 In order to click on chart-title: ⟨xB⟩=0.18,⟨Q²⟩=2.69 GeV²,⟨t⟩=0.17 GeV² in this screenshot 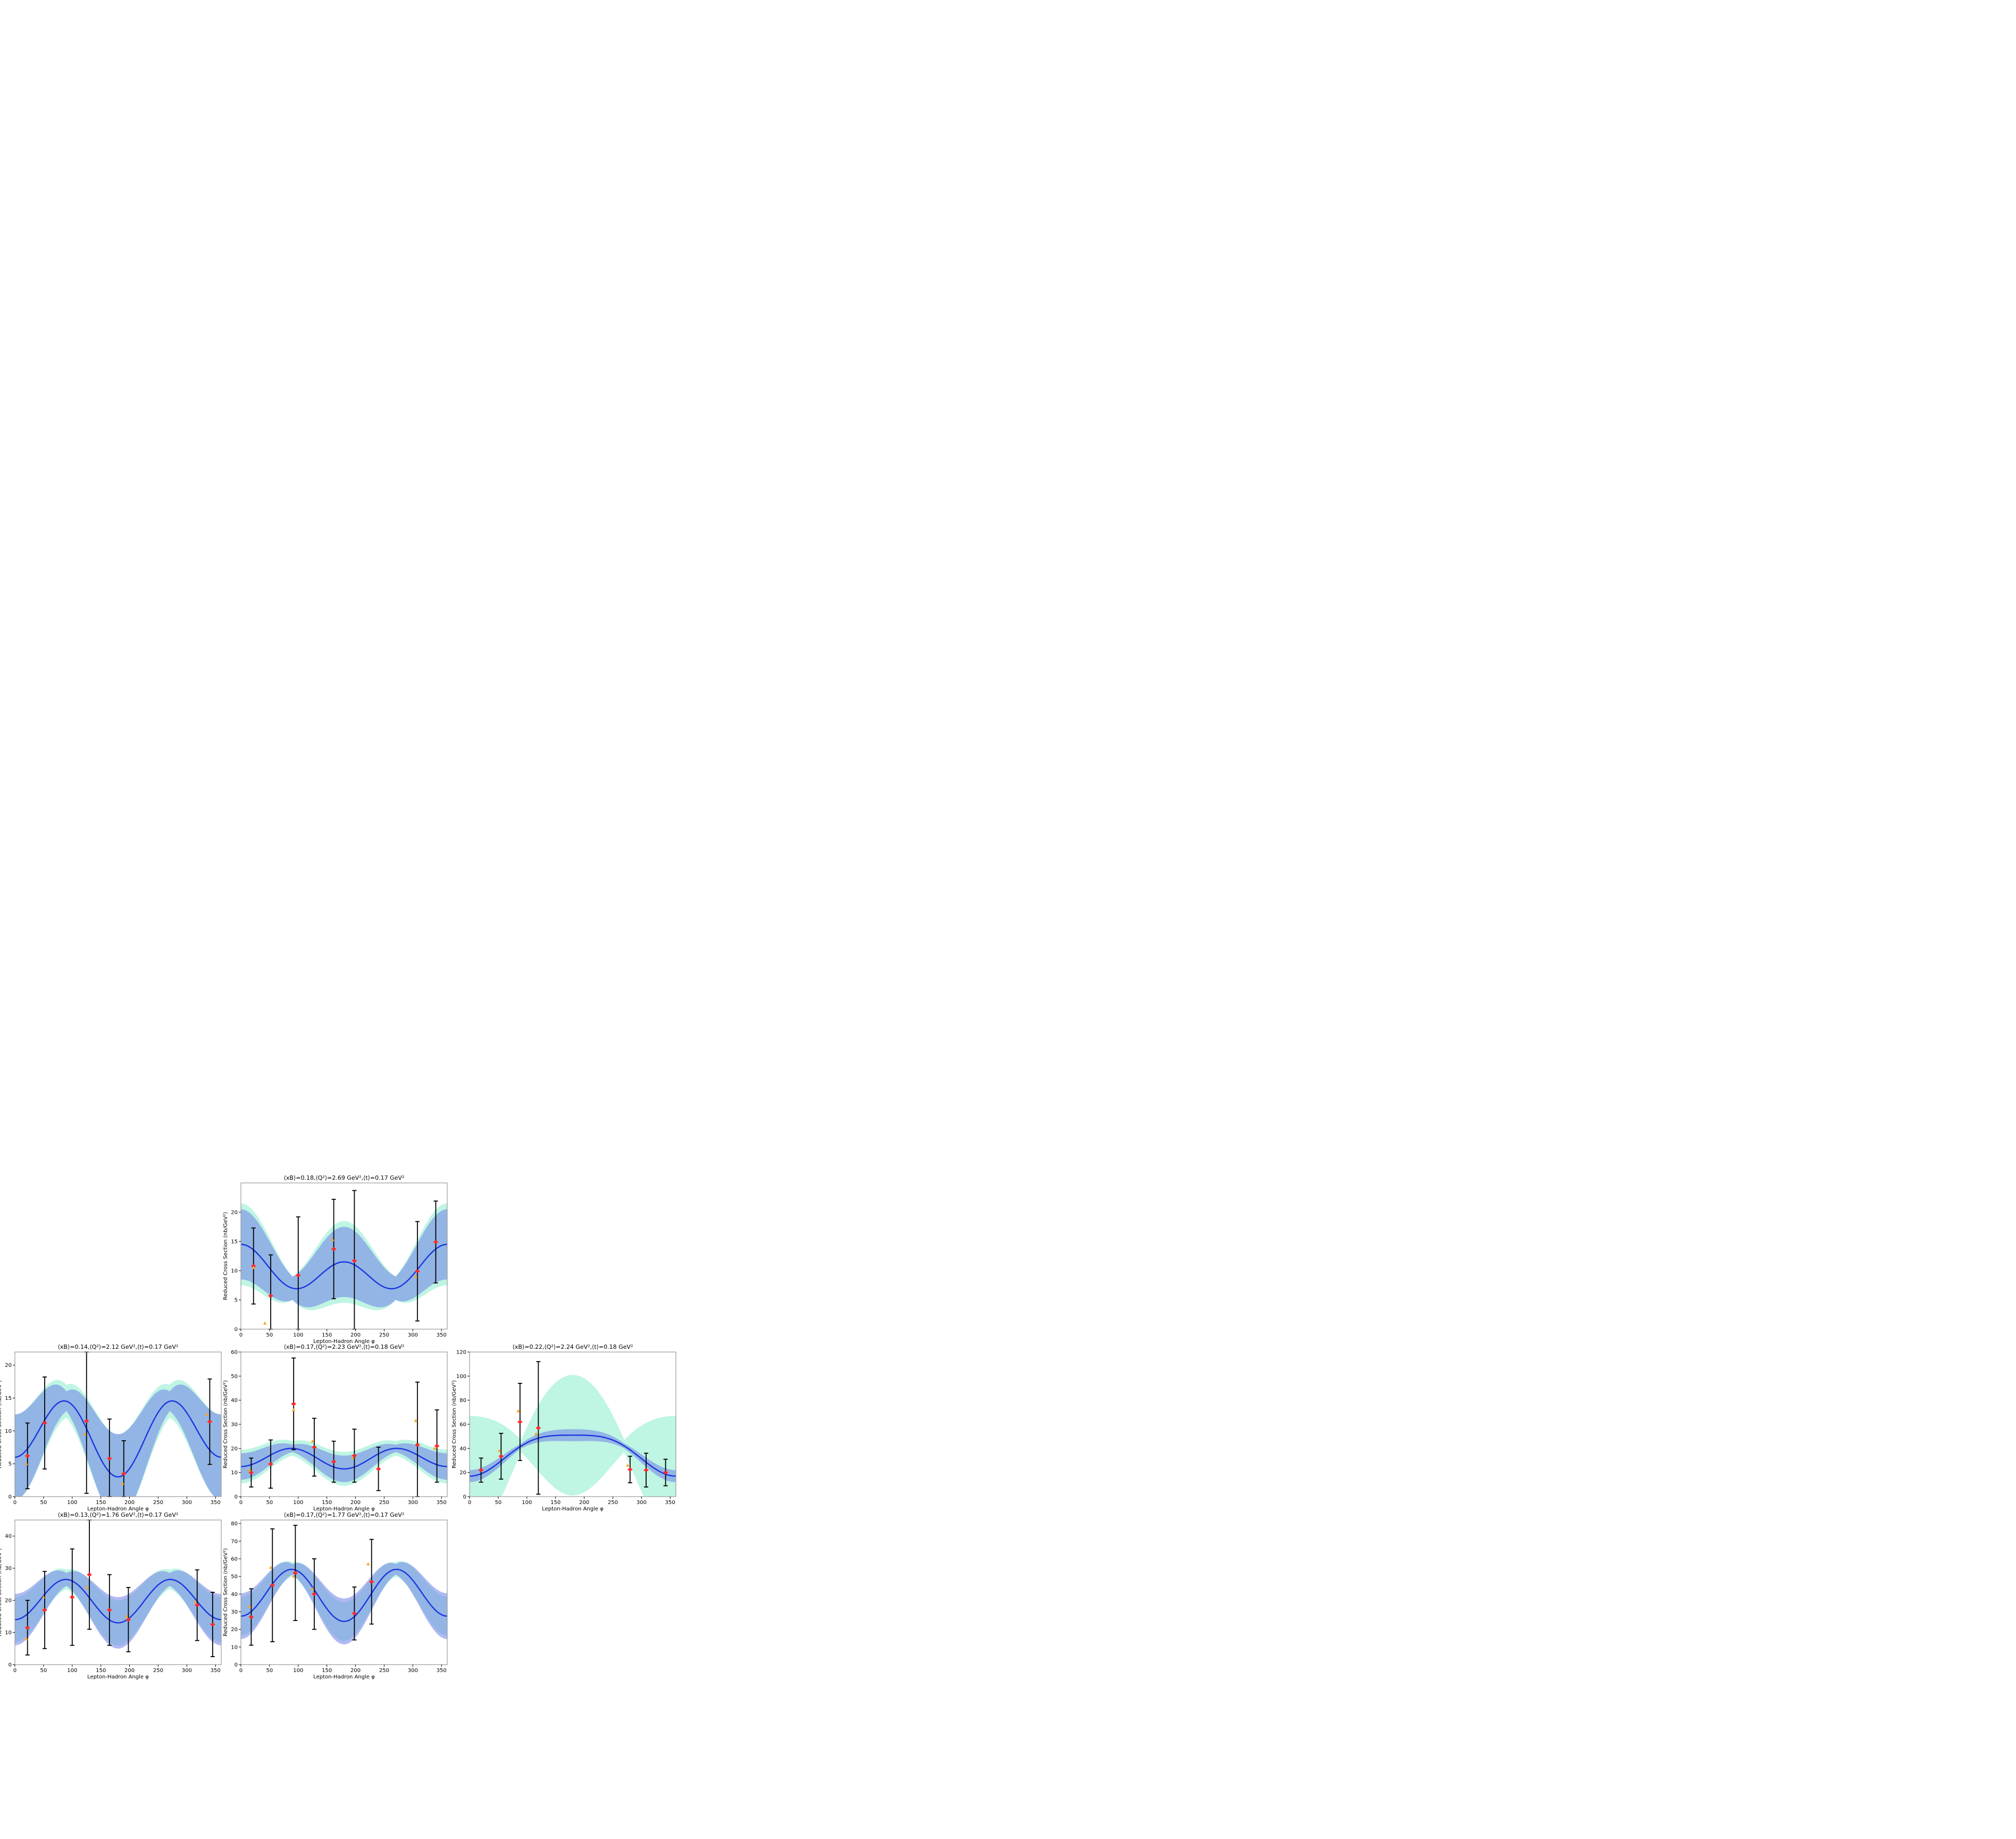, I will do `click(344, 1177)`.